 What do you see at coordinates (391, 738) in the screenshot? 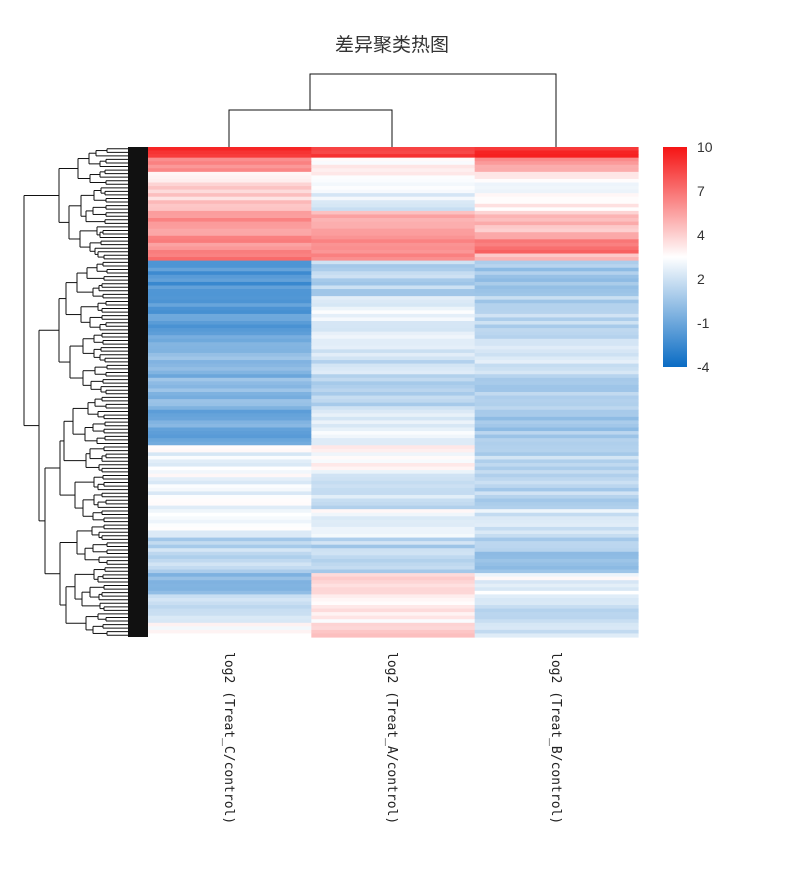
I see `column-label: log2 (Treat_A/control)` at bounding box center [391, 738].